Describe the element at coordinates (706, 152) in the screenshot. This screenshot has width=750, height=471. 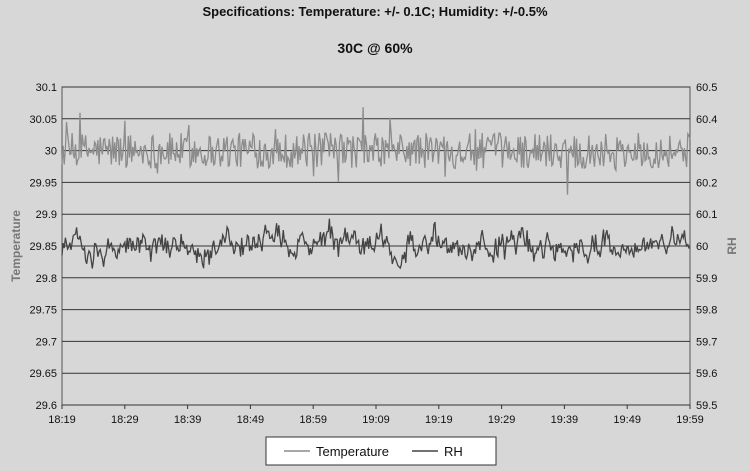
I see `y2-tick-label: 60.3` at that location.